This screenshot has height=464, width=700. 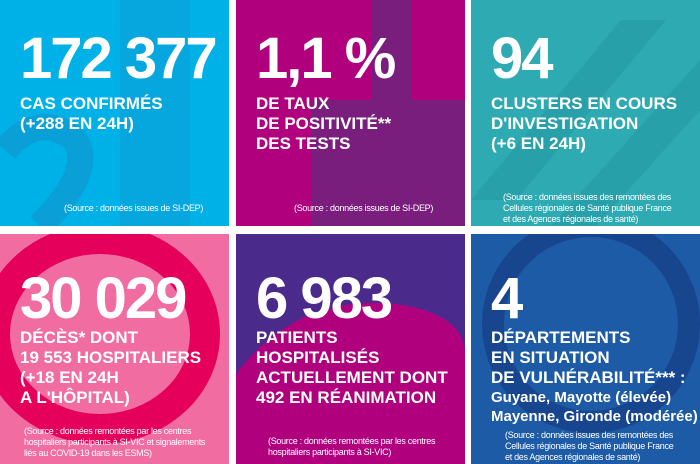 What do you see at coordinates (522, 58) in the screenshot?
I see `tile-value: 94` at bounding box center [522, 58].